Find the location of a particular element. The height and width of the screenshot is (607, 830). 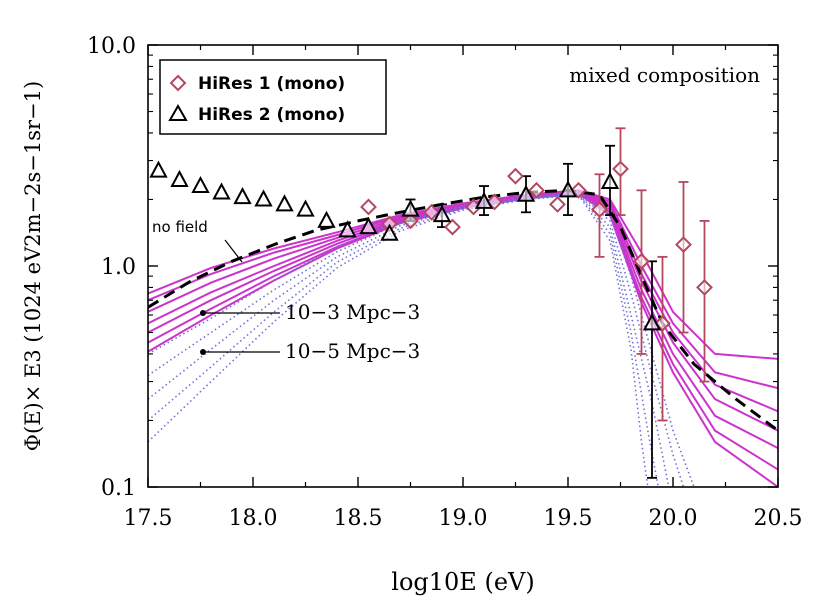

legend-box is located at coordinates (273, 97).